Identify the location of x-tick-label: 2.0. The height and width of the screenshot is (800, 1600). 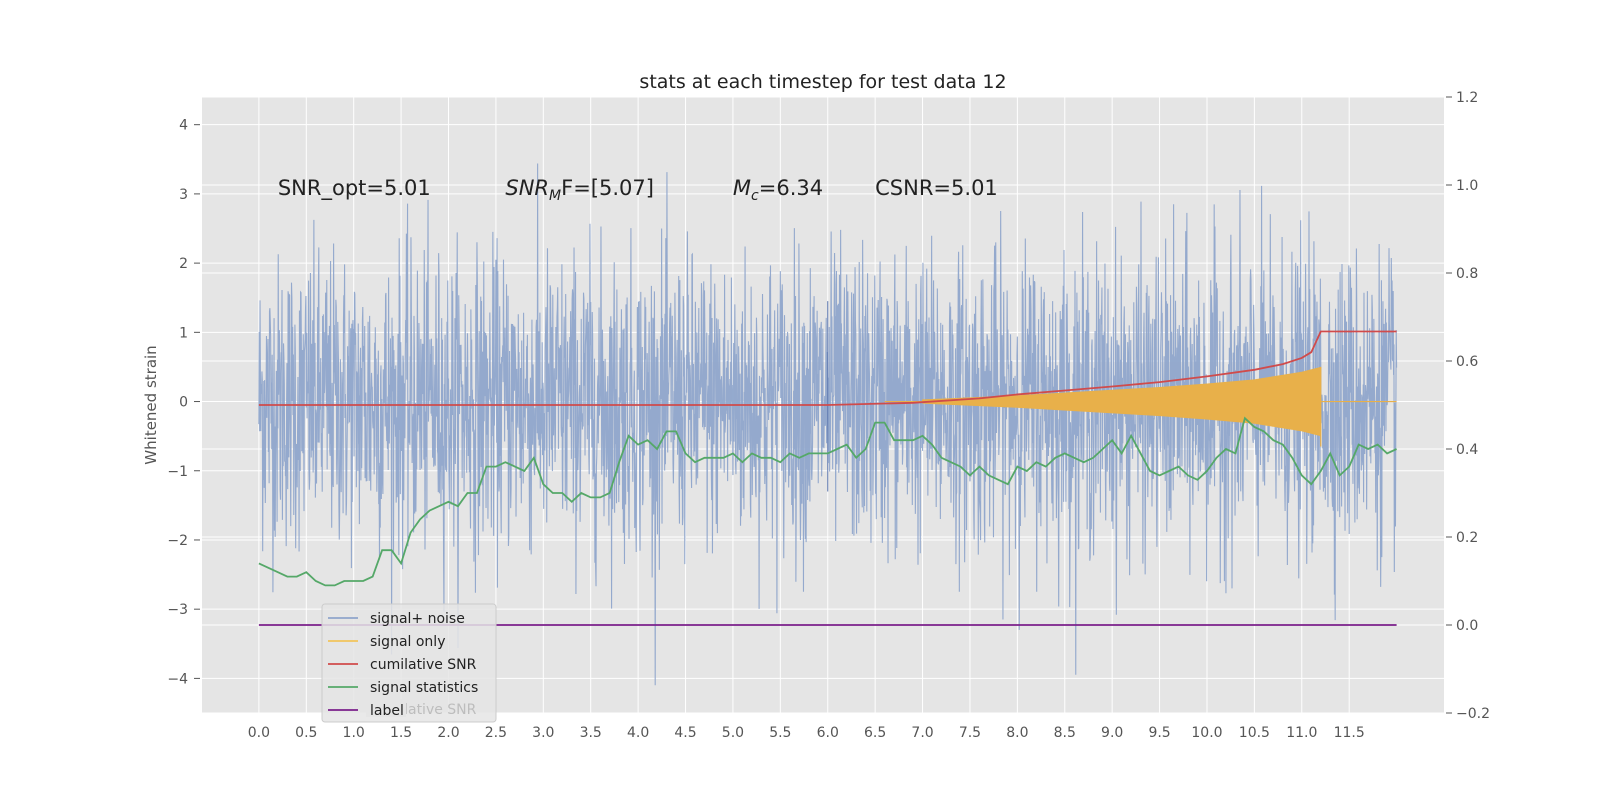
(448, 733).